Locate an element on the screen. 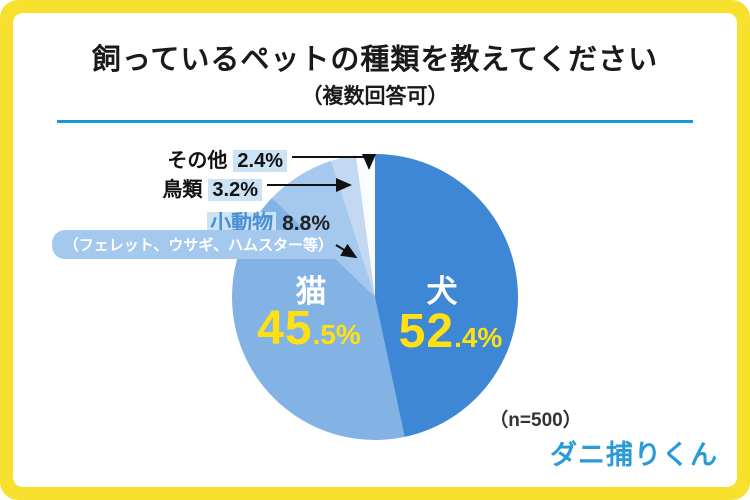 This screenshot has width=750, height=500. chart-subtitle: （複数回答可） is located at coordinates (375, 96).